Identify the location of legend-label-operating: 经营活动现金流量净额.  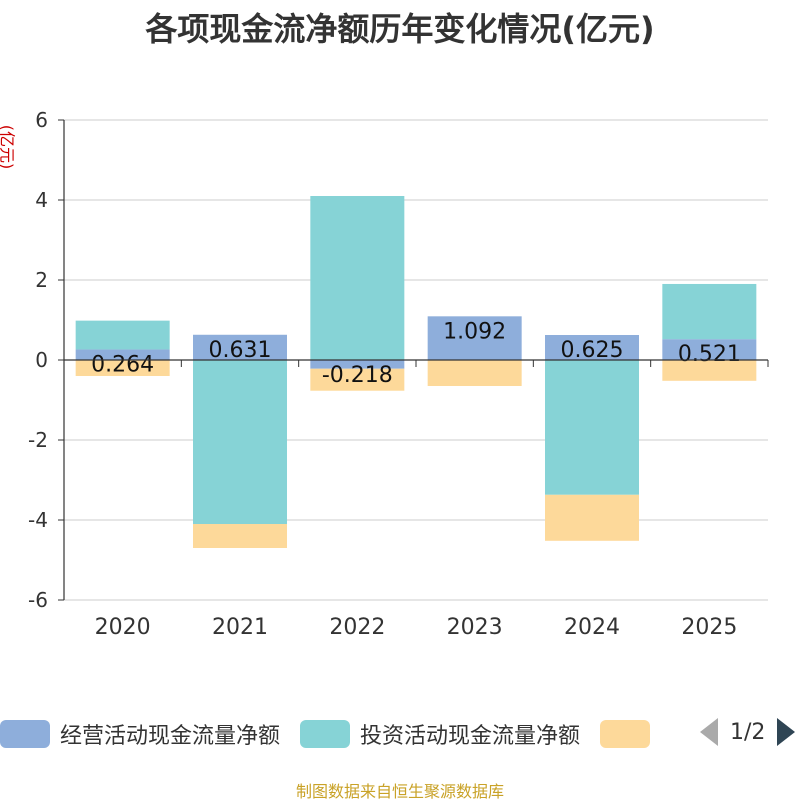
(170, 736).